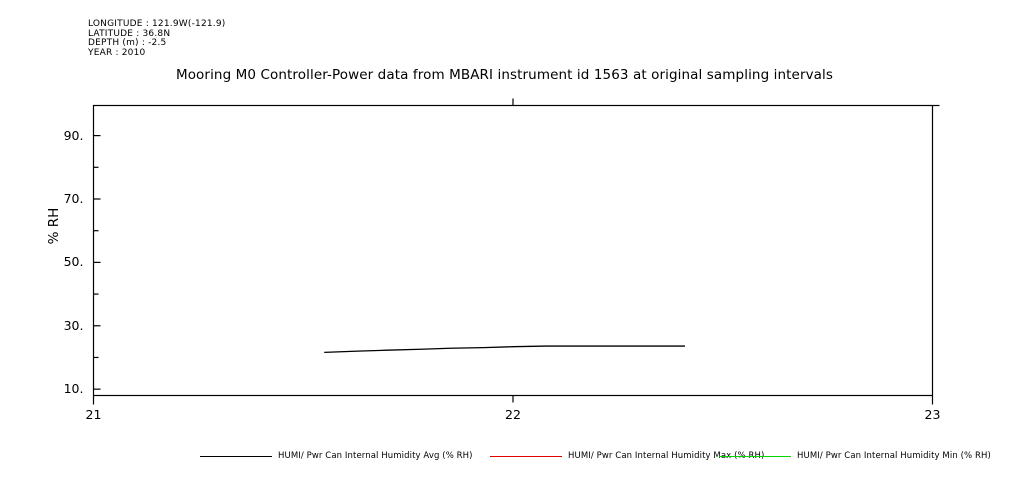  What do you see at coordinates (117, 52) in the screenshot?
I see `metadata-year: YEAR : 2010` at bounding box center [117, 52].